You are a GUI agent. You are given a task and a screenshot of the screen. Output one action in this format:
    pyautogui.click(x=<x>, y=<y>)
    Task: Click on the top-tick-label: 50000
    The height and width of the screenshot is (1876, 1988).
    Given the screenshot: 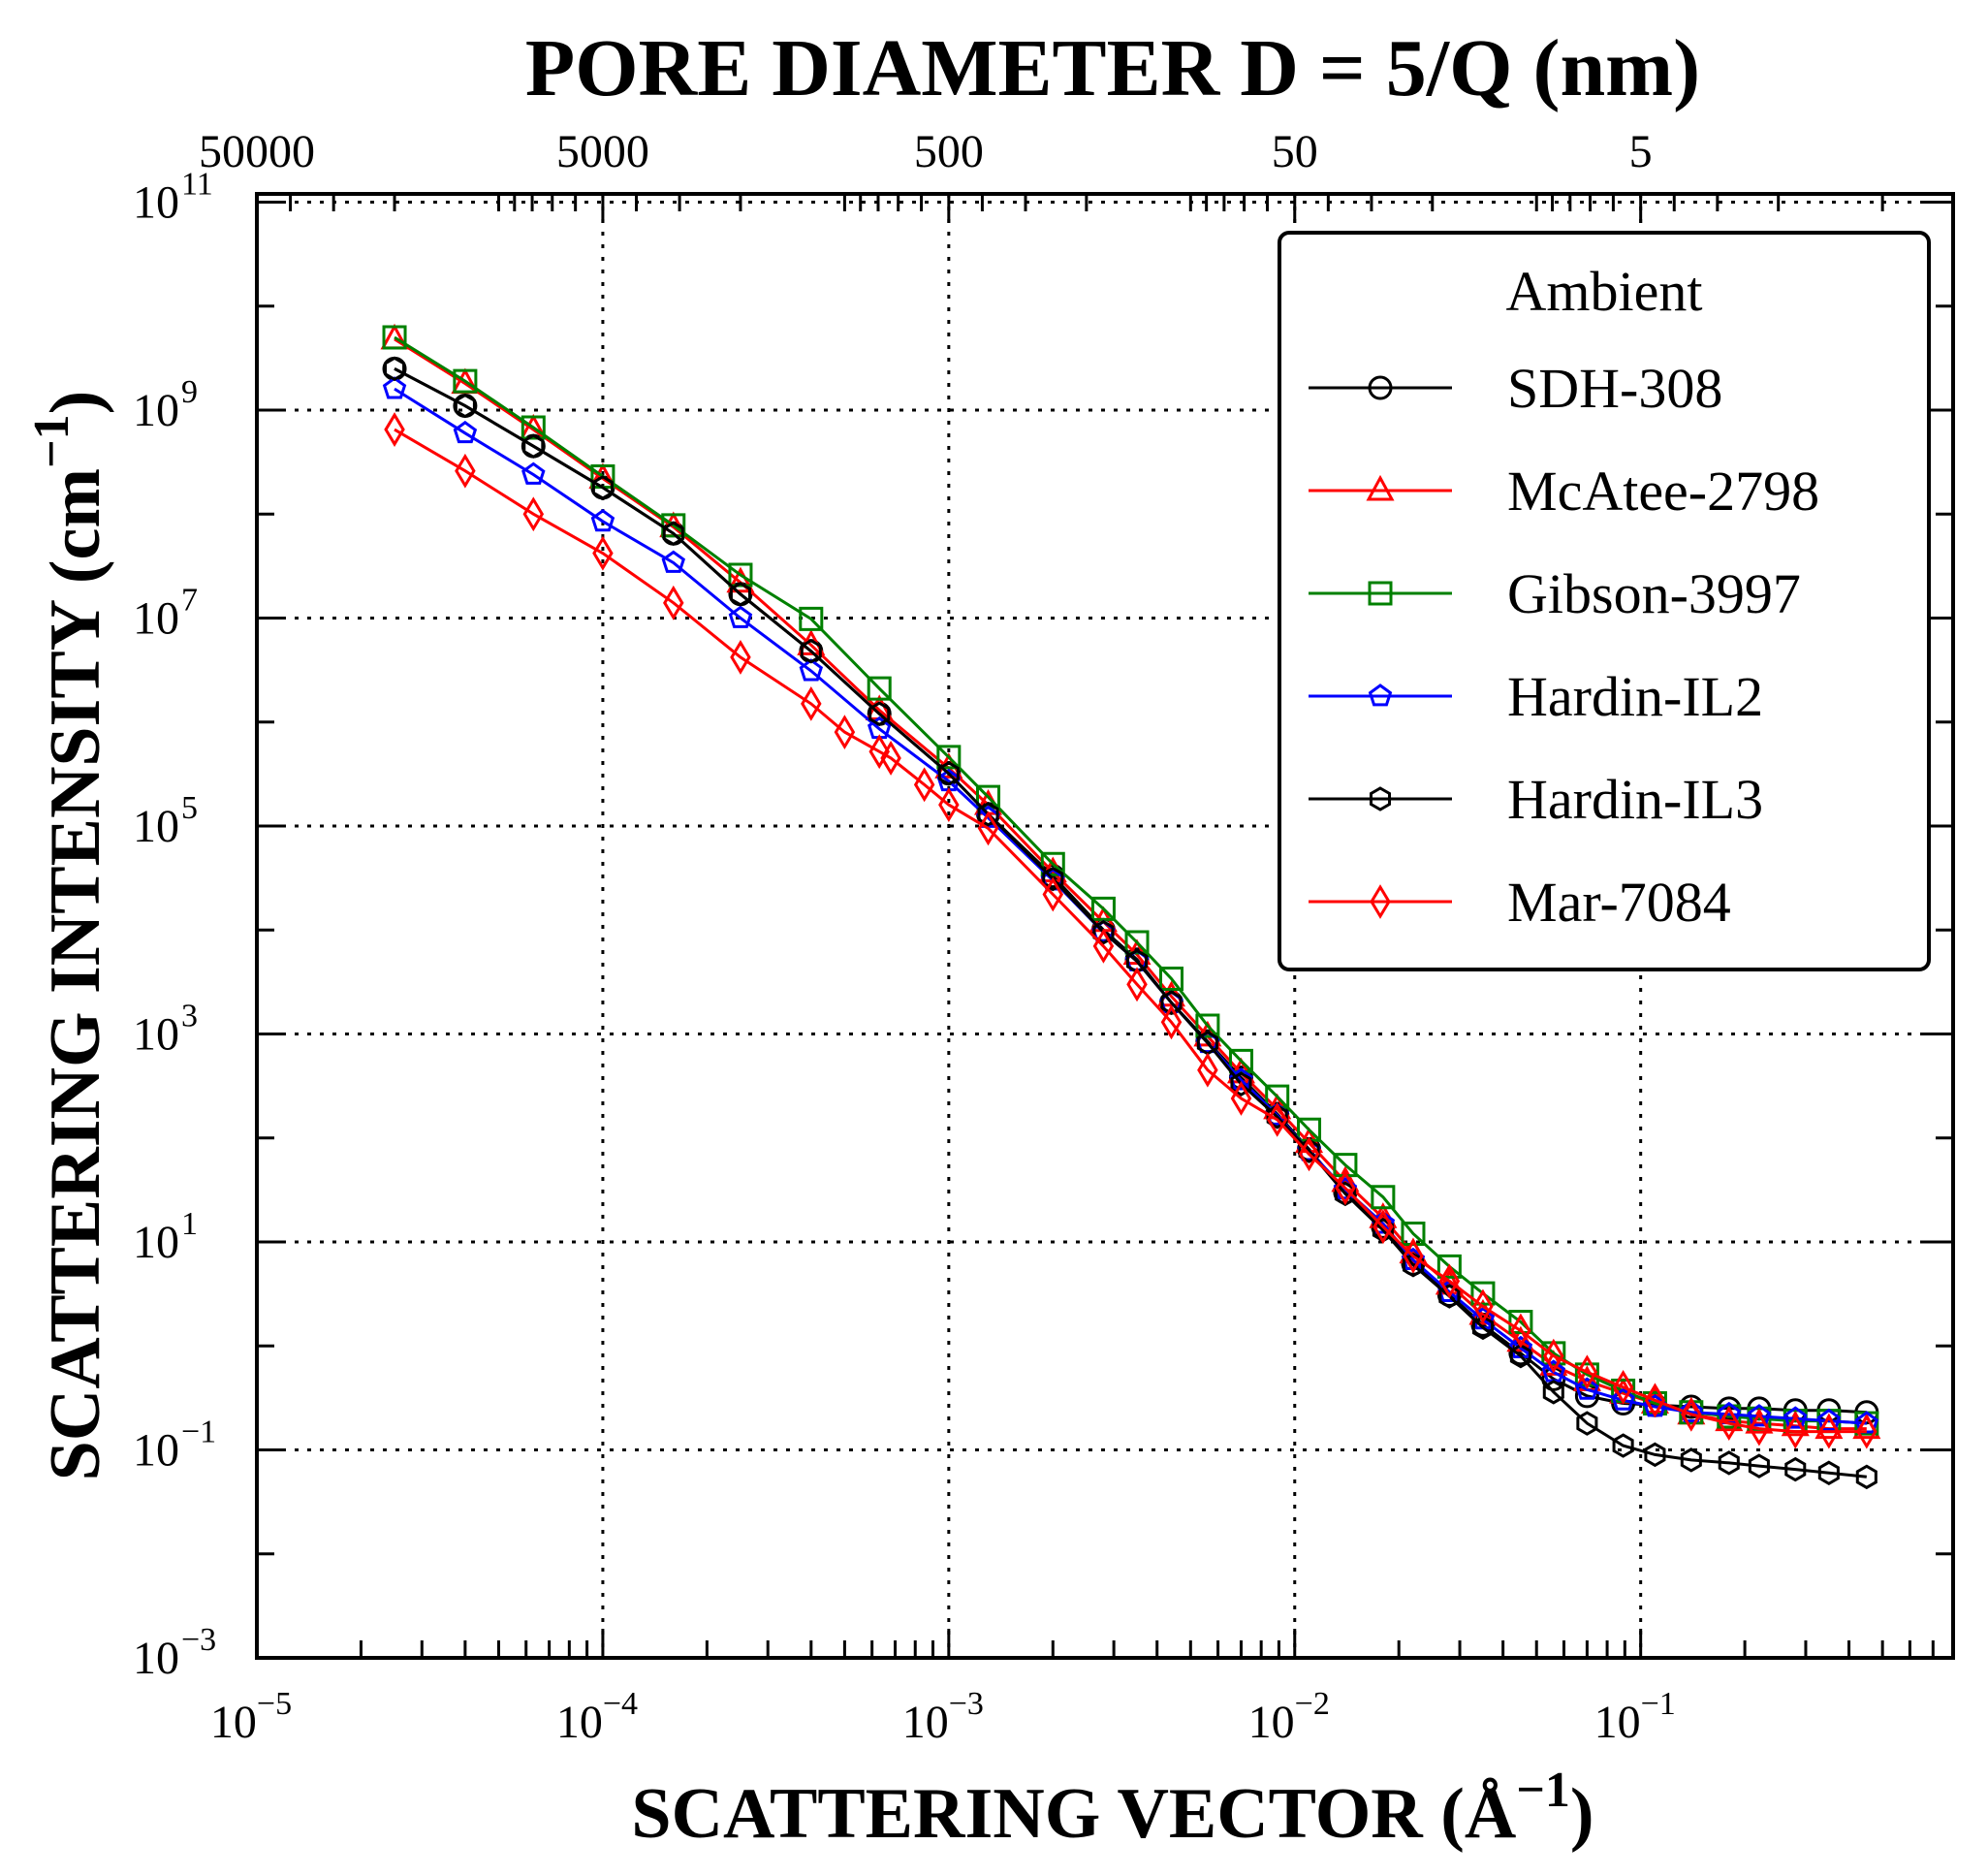 What is the action you would take?
    pyautogui.click(x=257, y=151)
    